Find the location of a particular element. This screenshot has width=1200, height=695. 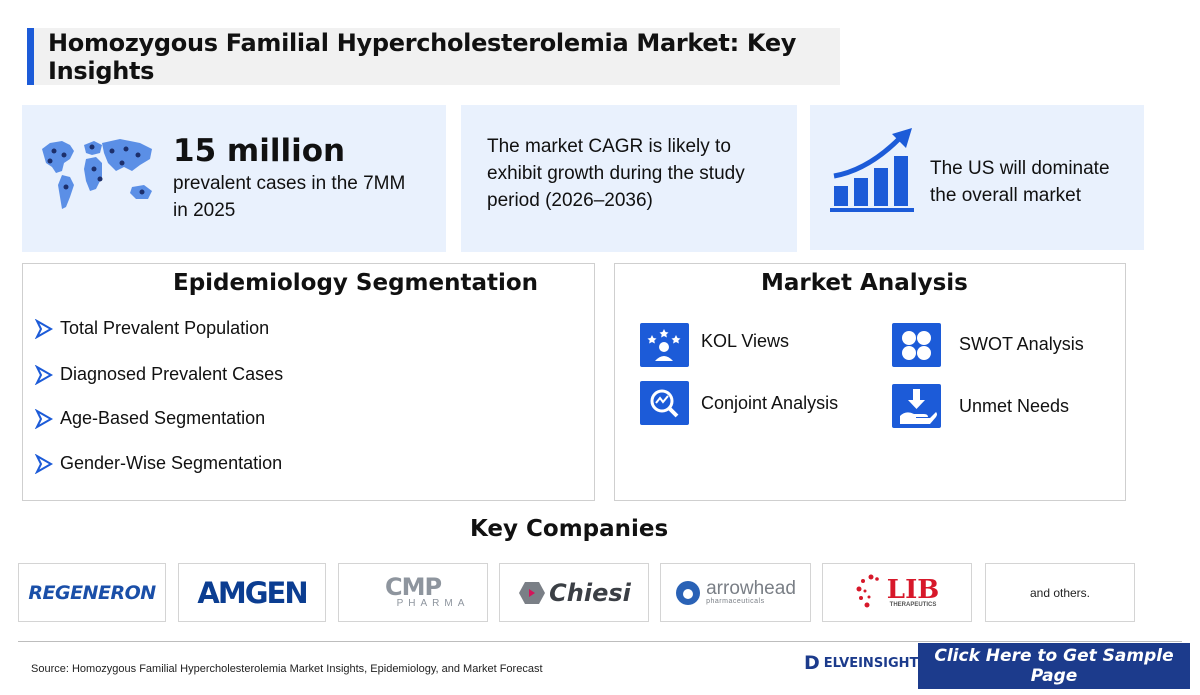

epi-item-age: Age-Based Segmentation is located at coordinates (149, 418).